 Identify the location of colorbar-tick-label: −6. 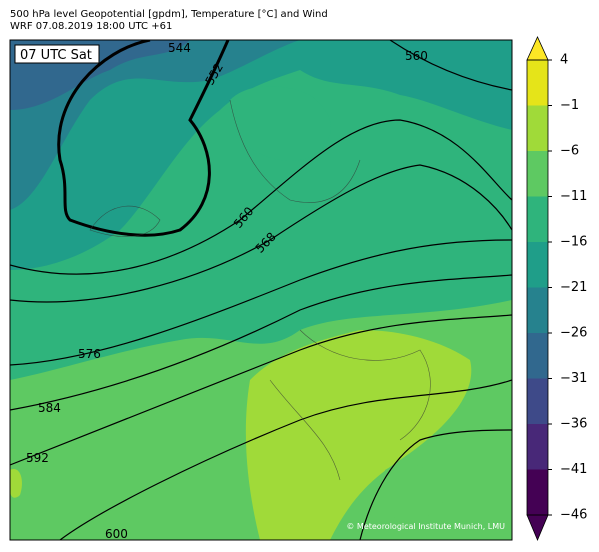
(569, 151).